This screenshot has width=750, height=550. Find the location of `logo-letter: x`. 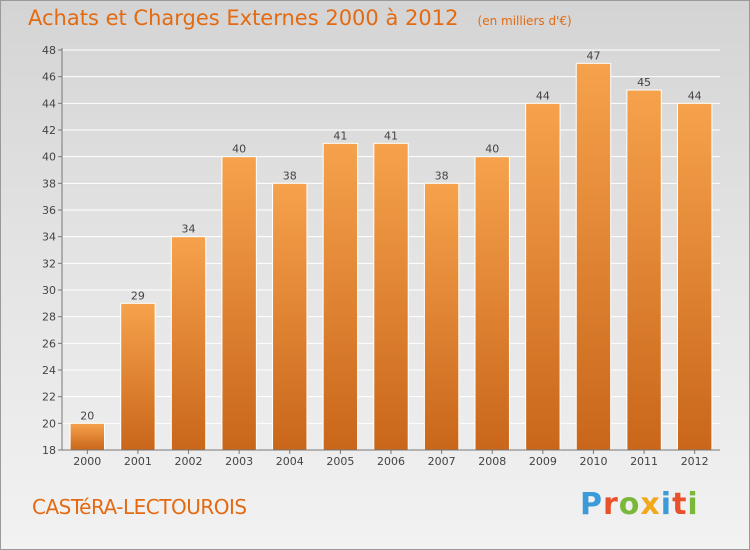

logo-letter: x is located at coordinates (650, 504).